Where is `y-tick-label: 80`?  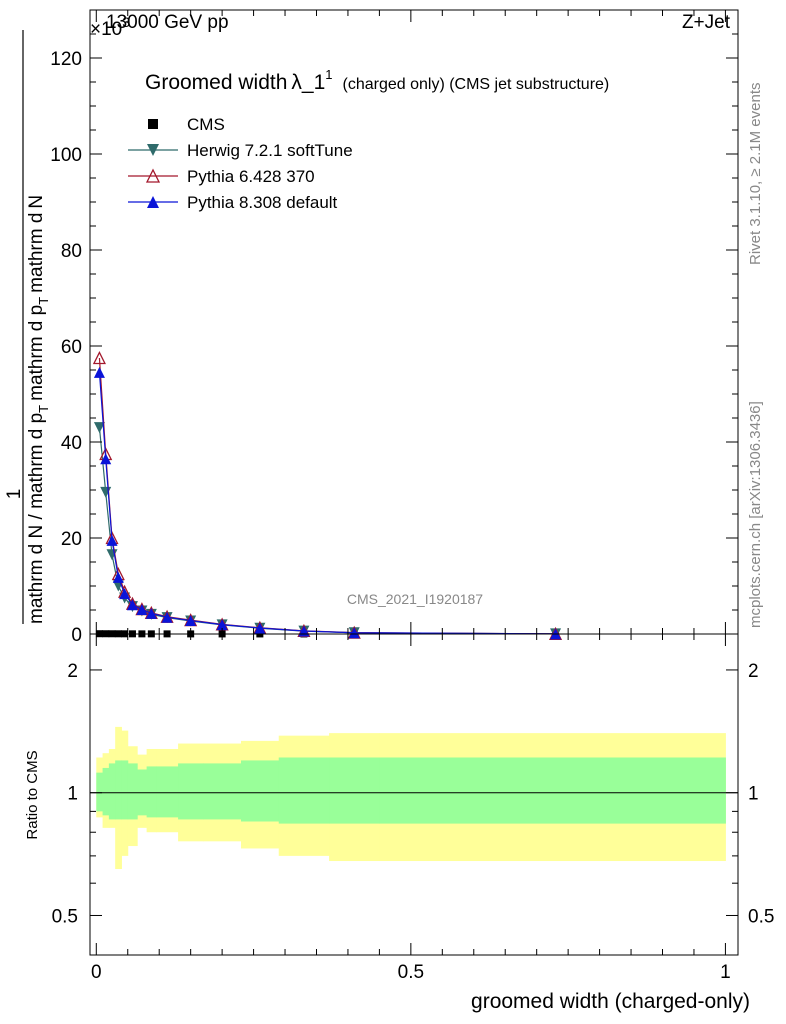
y-tick-label: 80 is located at coordinates (71, 251).